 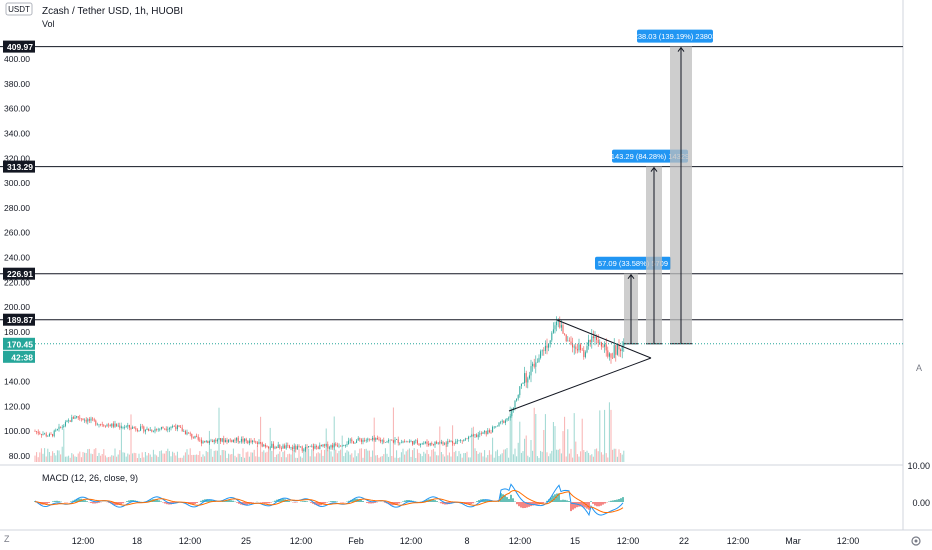 What do you see at coordinates (17, 133) in the screenshot?
I see `price-tick: 340.00` at bounding box center [17, 133].